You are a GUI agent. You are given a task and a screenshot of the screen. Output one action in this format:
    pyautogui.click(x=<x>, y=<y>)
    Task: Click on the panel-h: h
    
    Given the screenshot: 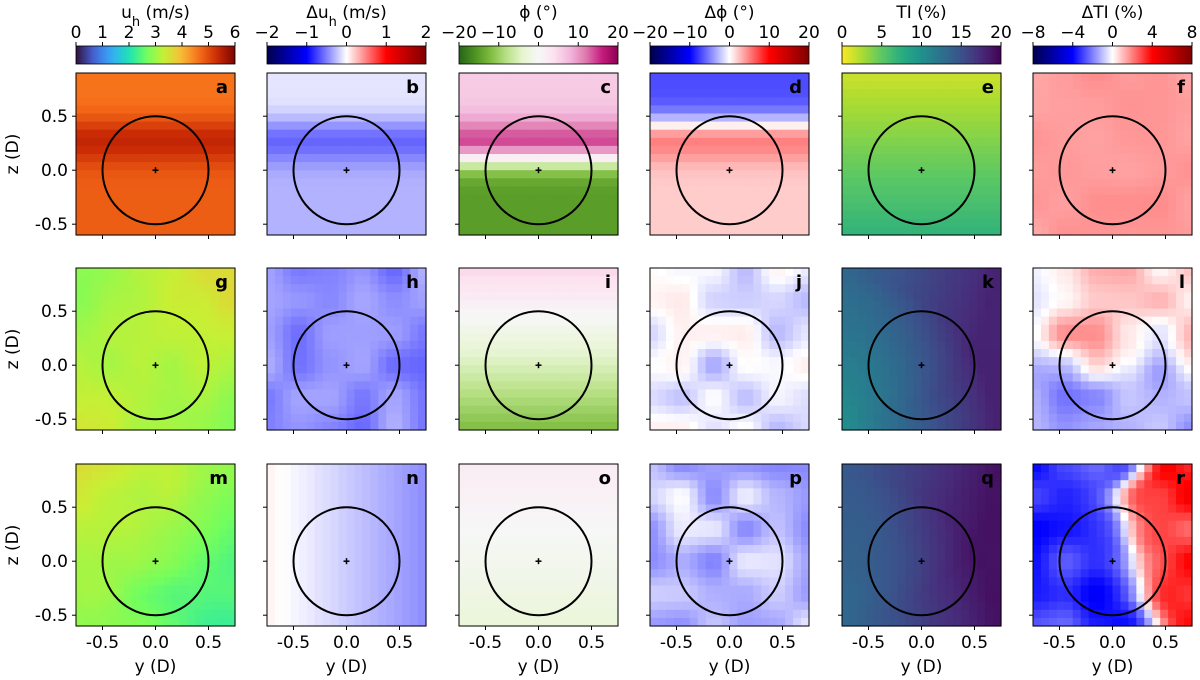 What is the action you would take?
    pyautogui.click(x=345, y=350)
    